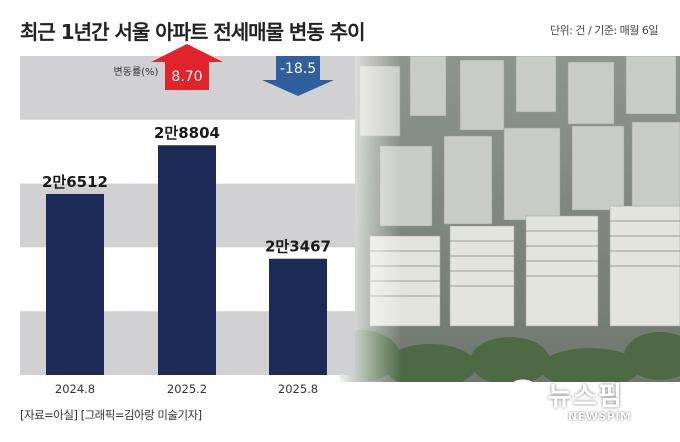 The image size is (680, 442). Describe the element at coordinates (192, 32) in the screenshot. I see `chart-title: 최근 1년간 서울 아파트 전세매물 변동 추이` at that location.